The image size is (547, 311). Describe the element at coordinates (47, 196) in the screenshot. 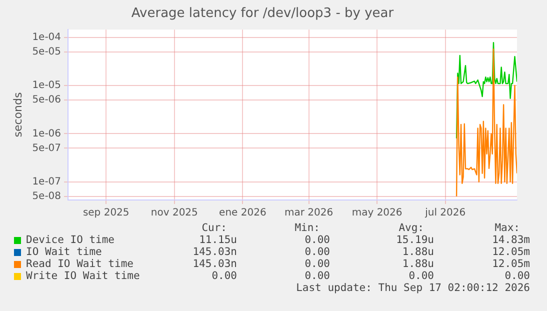

I see `y-tick-label: 5e-08` at that location.